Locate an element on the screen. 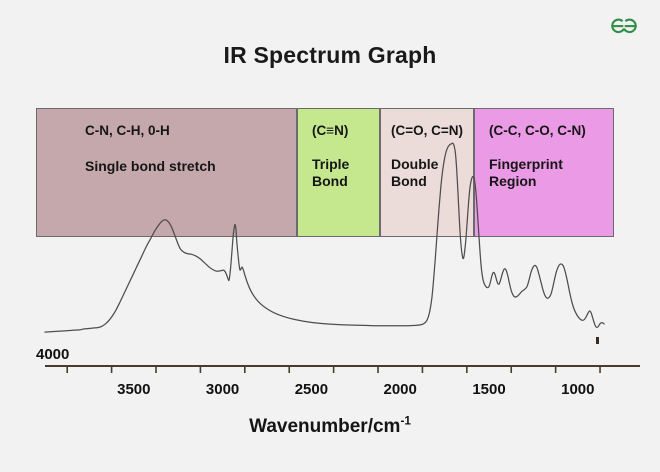 Image resolution: width=660 pixels, height=472 pixels. x-axis-tick-label: 1000 is located at coordinates (578, 389).